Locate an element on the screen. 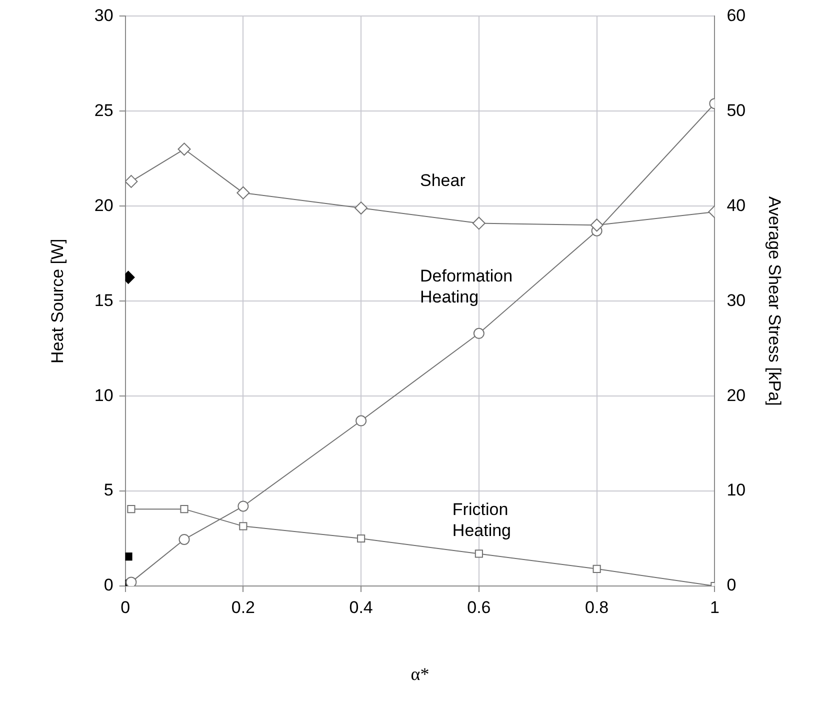  x-tick-label: 0.6 is located at coordinates (479, 607).